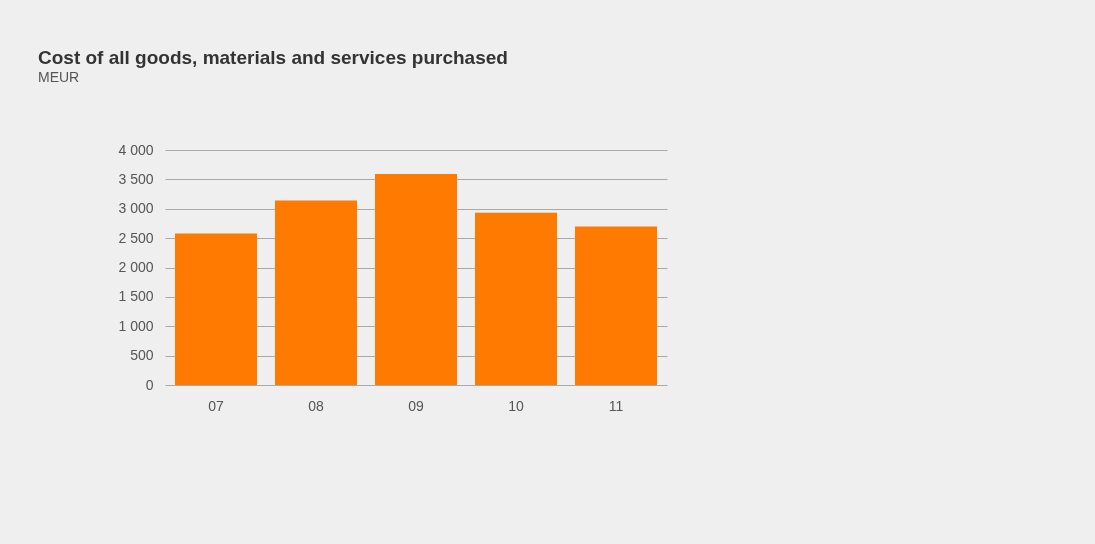 The image size is (1095, 544). Describe the element at coordinates (149, 384) in the screenshot. I see `y-tick-label: 0` at that location.